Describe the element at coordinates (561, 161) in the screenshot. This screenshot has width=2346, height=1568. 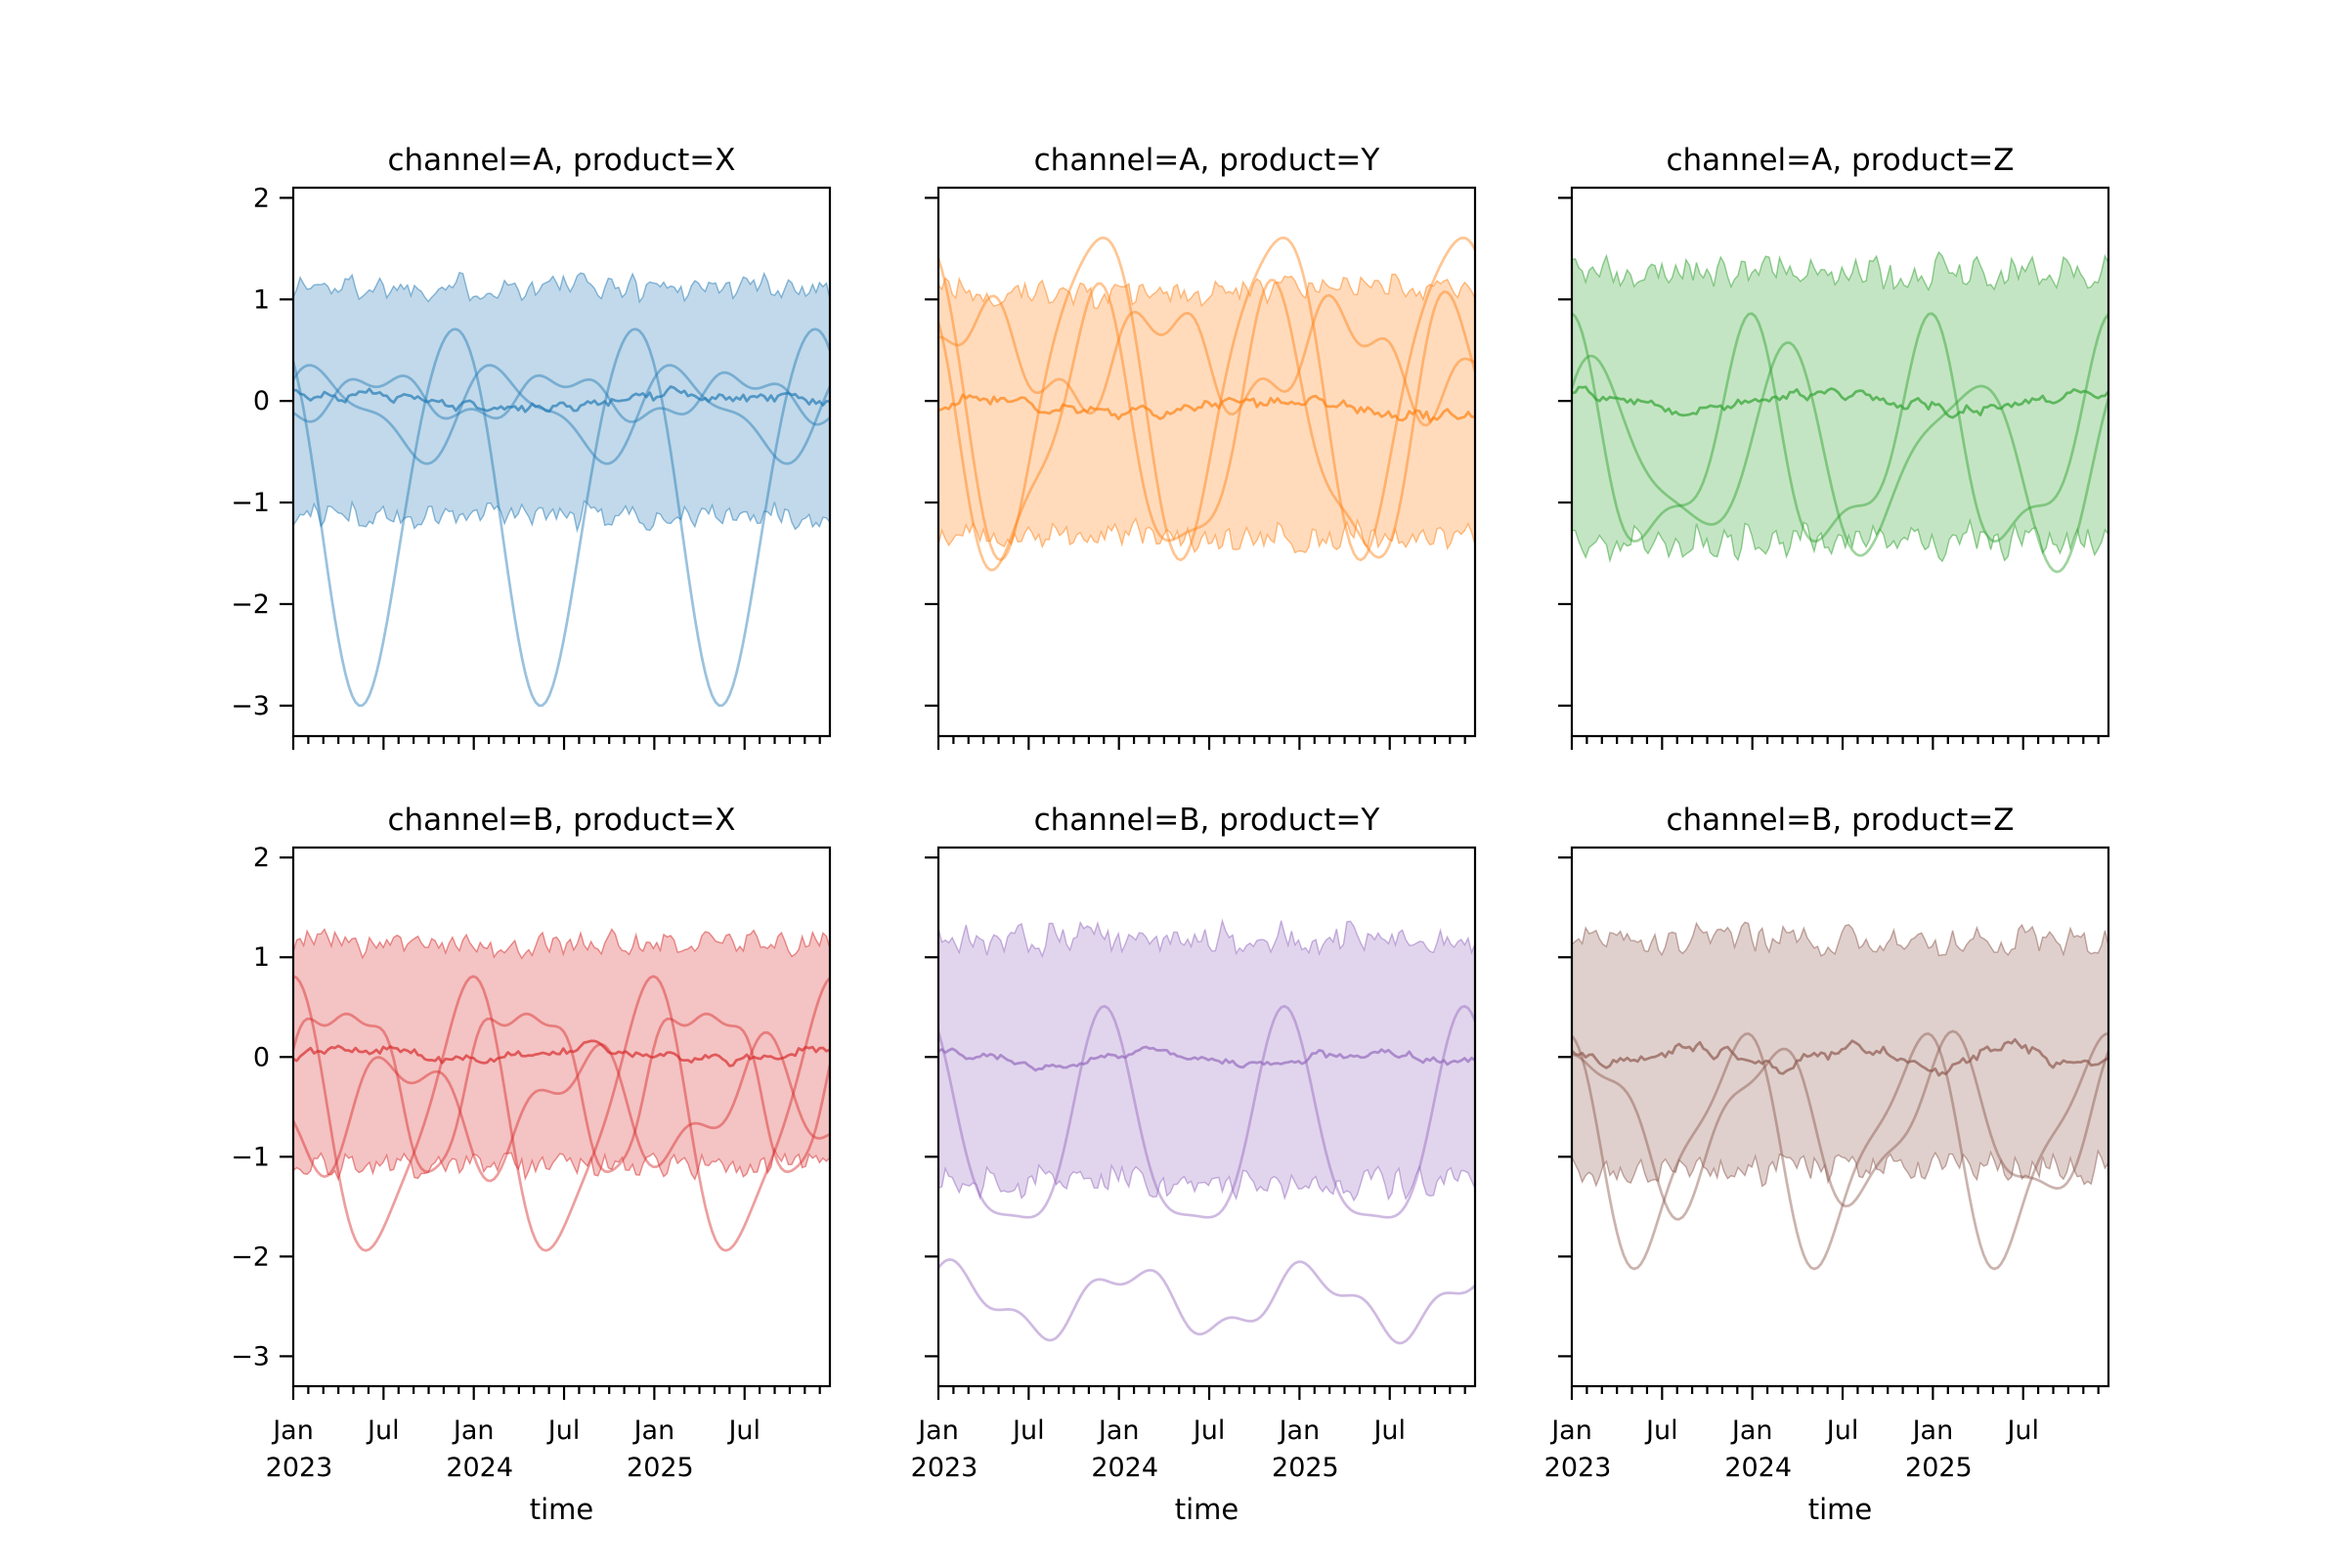
I see `facet-title: channel=A, product=X` at that location.